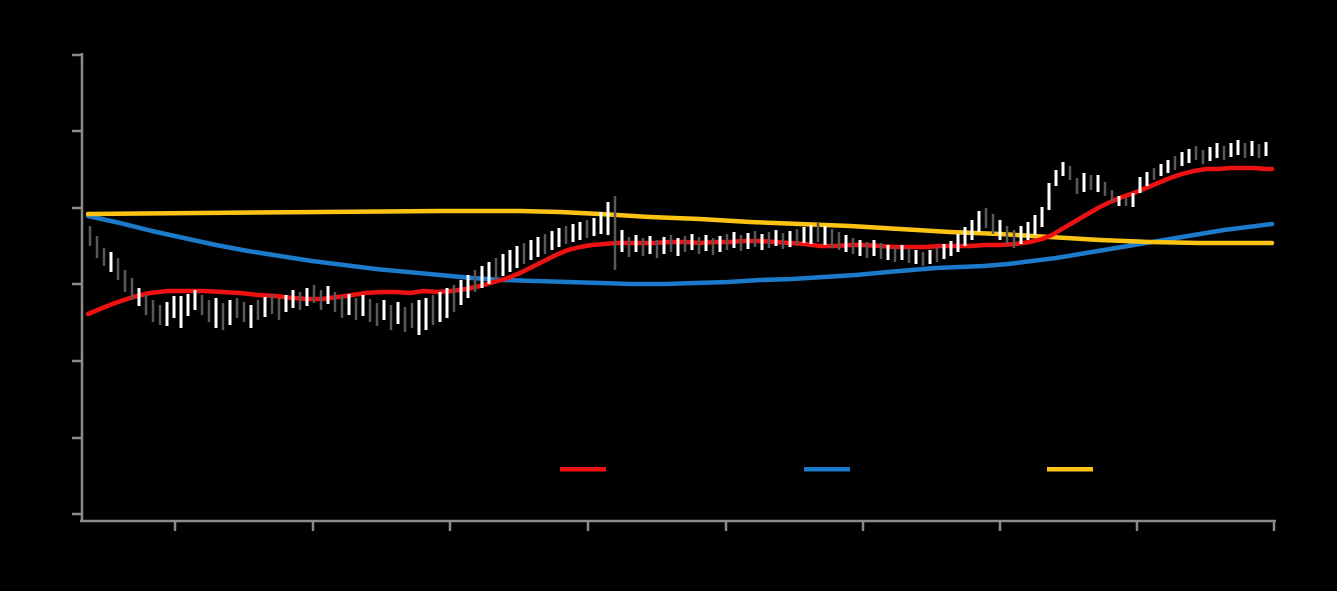  I want to click on mid-ma-line, so click(680, 250).